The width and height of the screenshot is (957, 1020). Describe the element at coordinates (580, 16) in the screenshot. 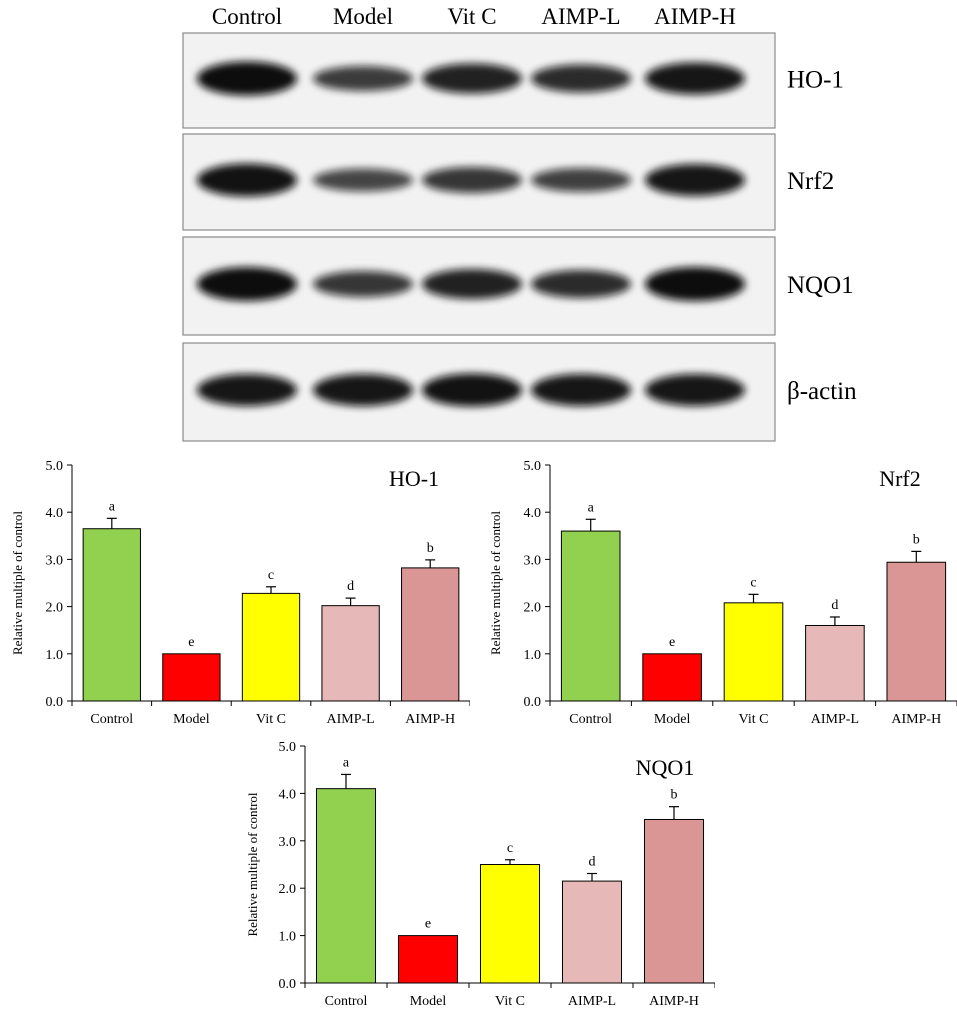

I see `lane-header-aimp-l: AIMP-L` at that location.